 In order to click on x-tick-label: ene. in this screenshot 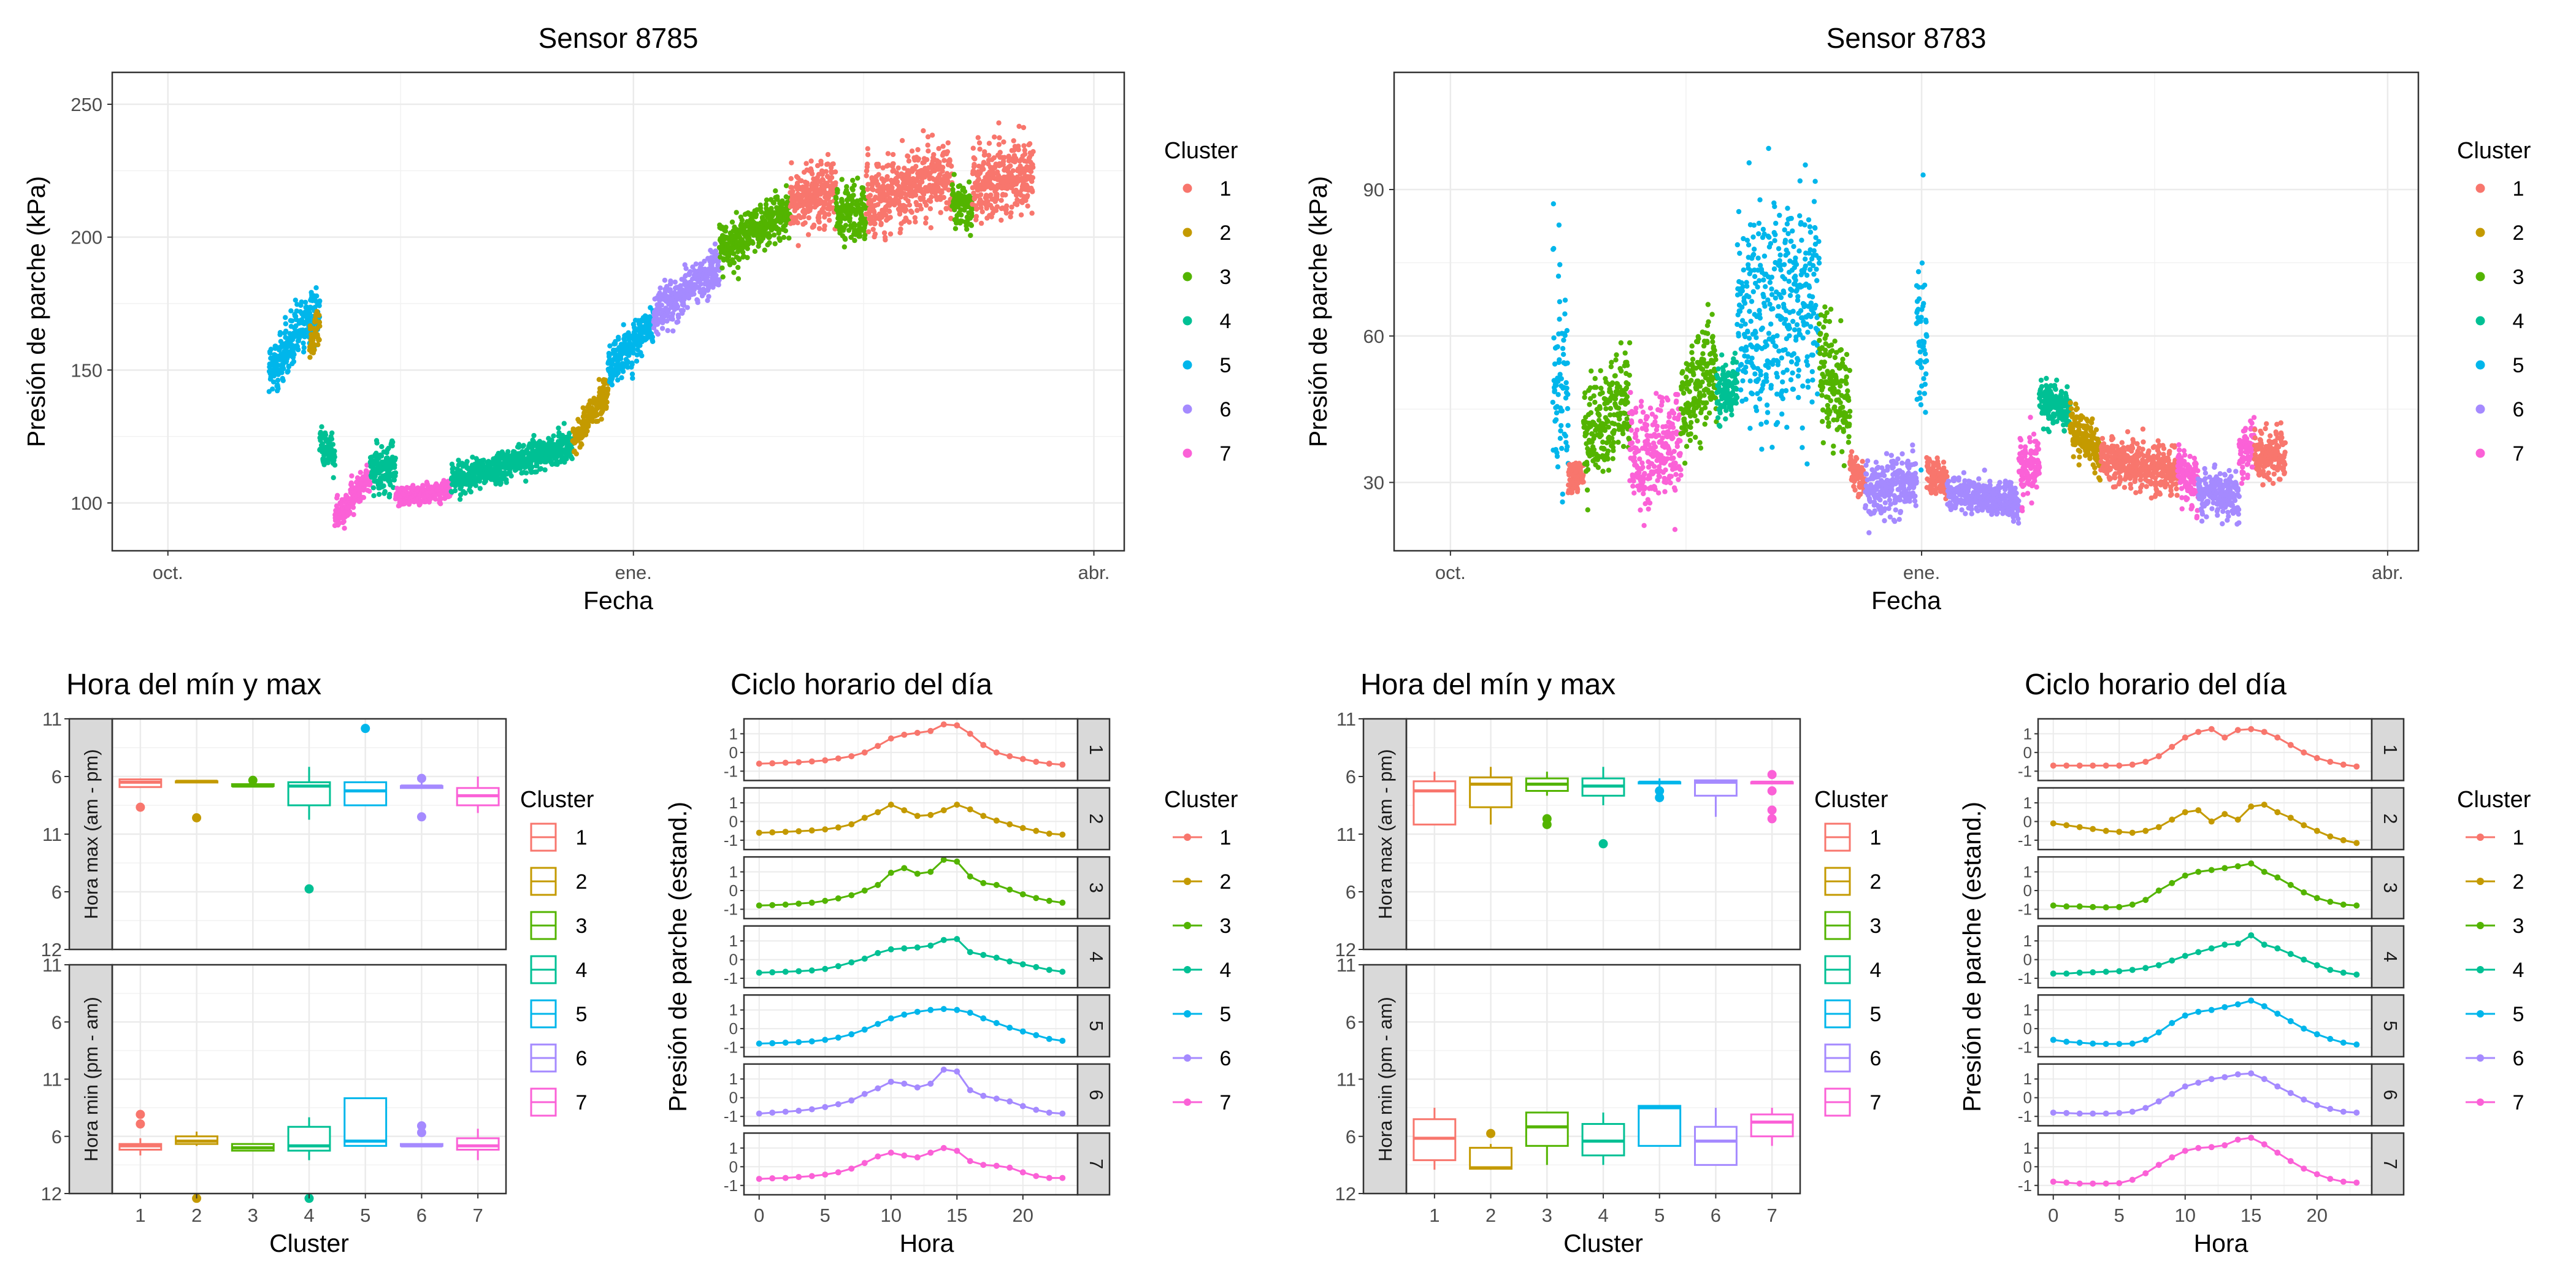, I will do `click(1921, 572)`.